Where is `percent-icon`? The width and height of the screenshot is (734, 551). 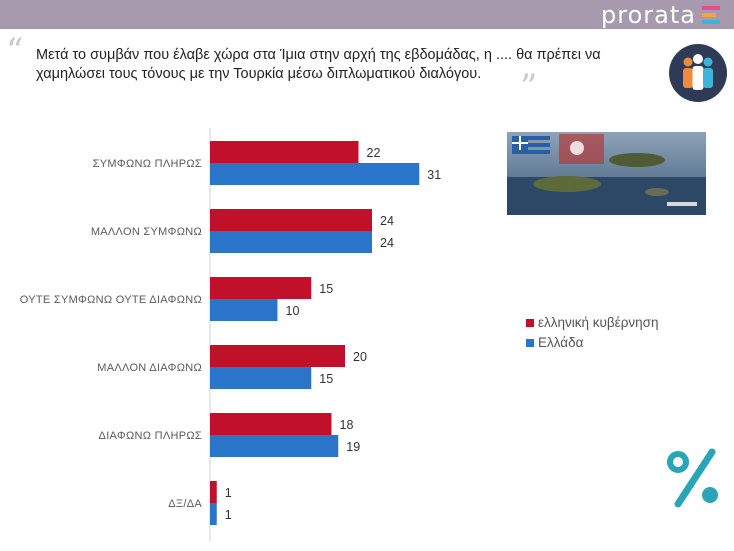 percent-icon is located at coordinates (694, 478).